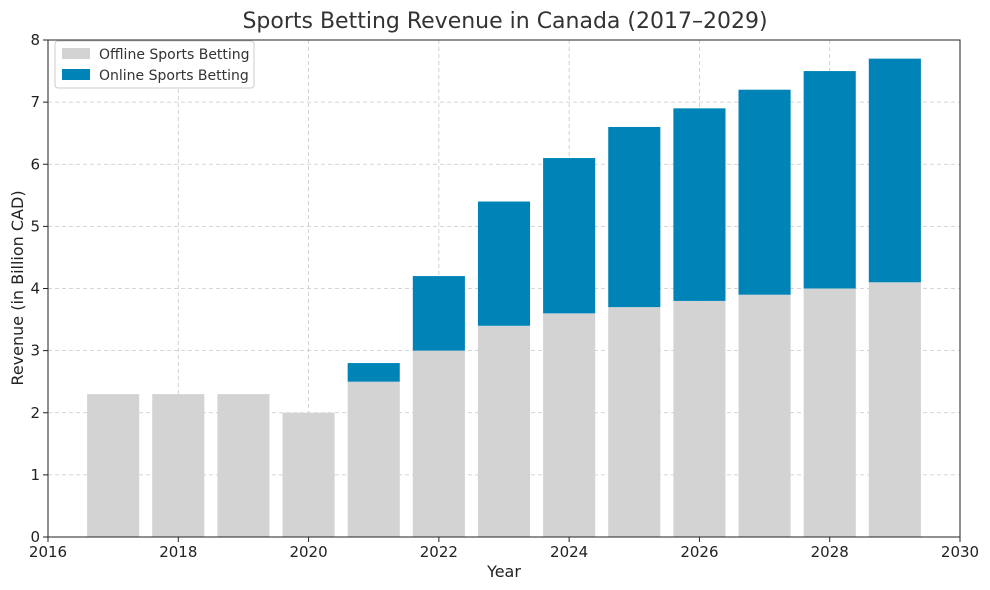 The width and height of the screenshot is (990, 590). What do you see at coordinates (35, 351) in the screenshot?
I see `y-tick-label: 3` at bounding box center [35, 351].